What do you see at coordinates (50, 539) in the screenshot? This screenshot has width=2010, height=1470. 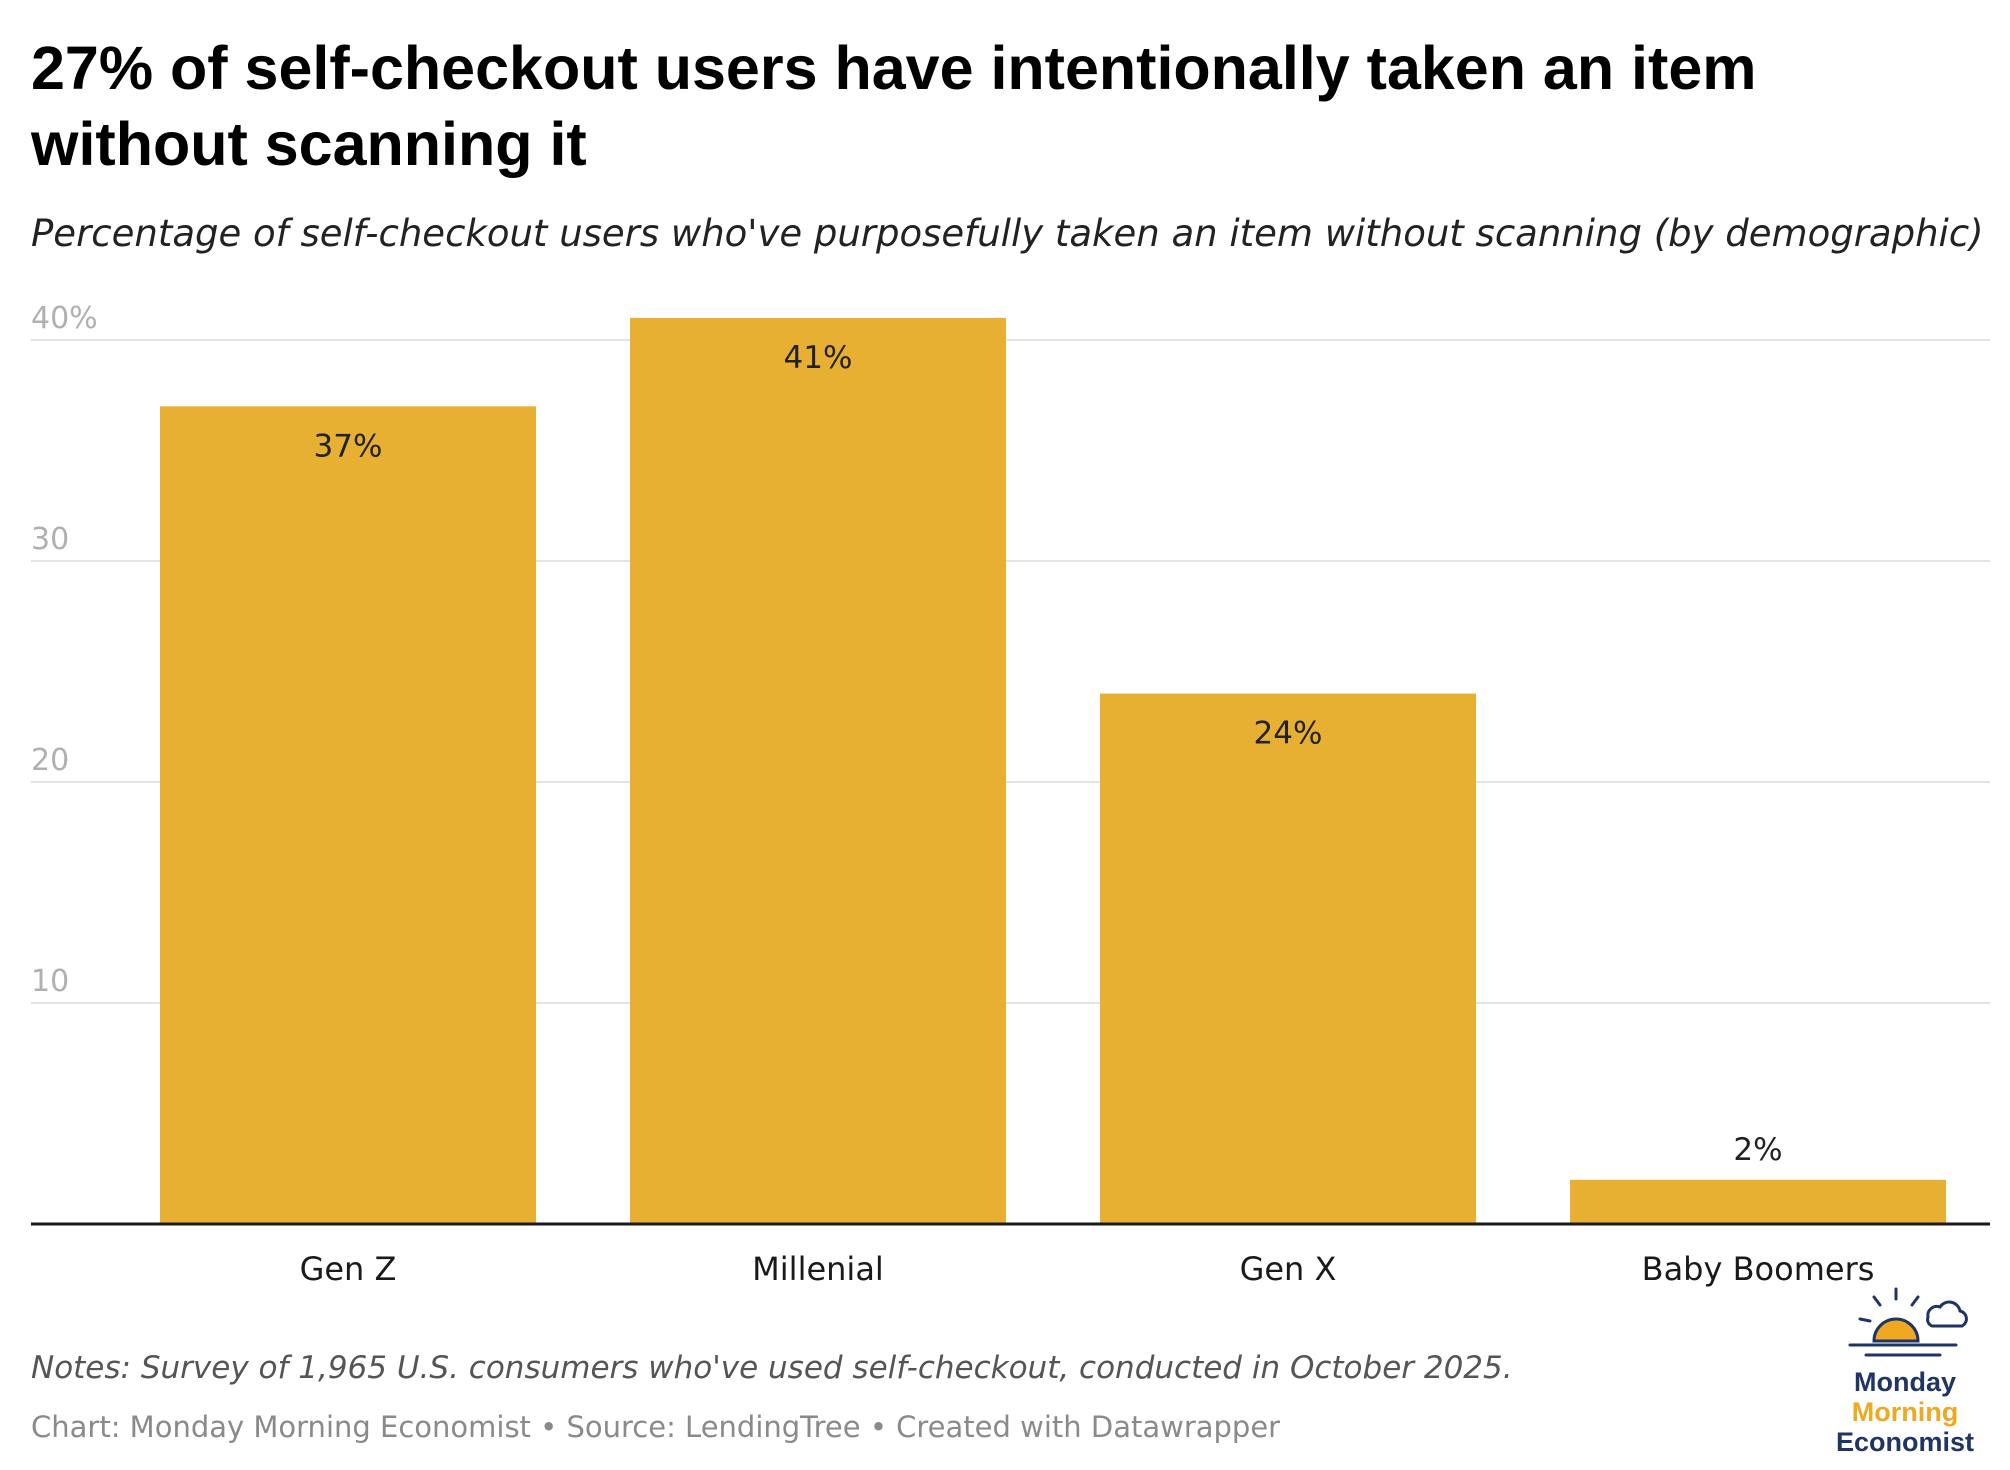 I see `y-tick-label: 30` at bounding box center [50, 539].